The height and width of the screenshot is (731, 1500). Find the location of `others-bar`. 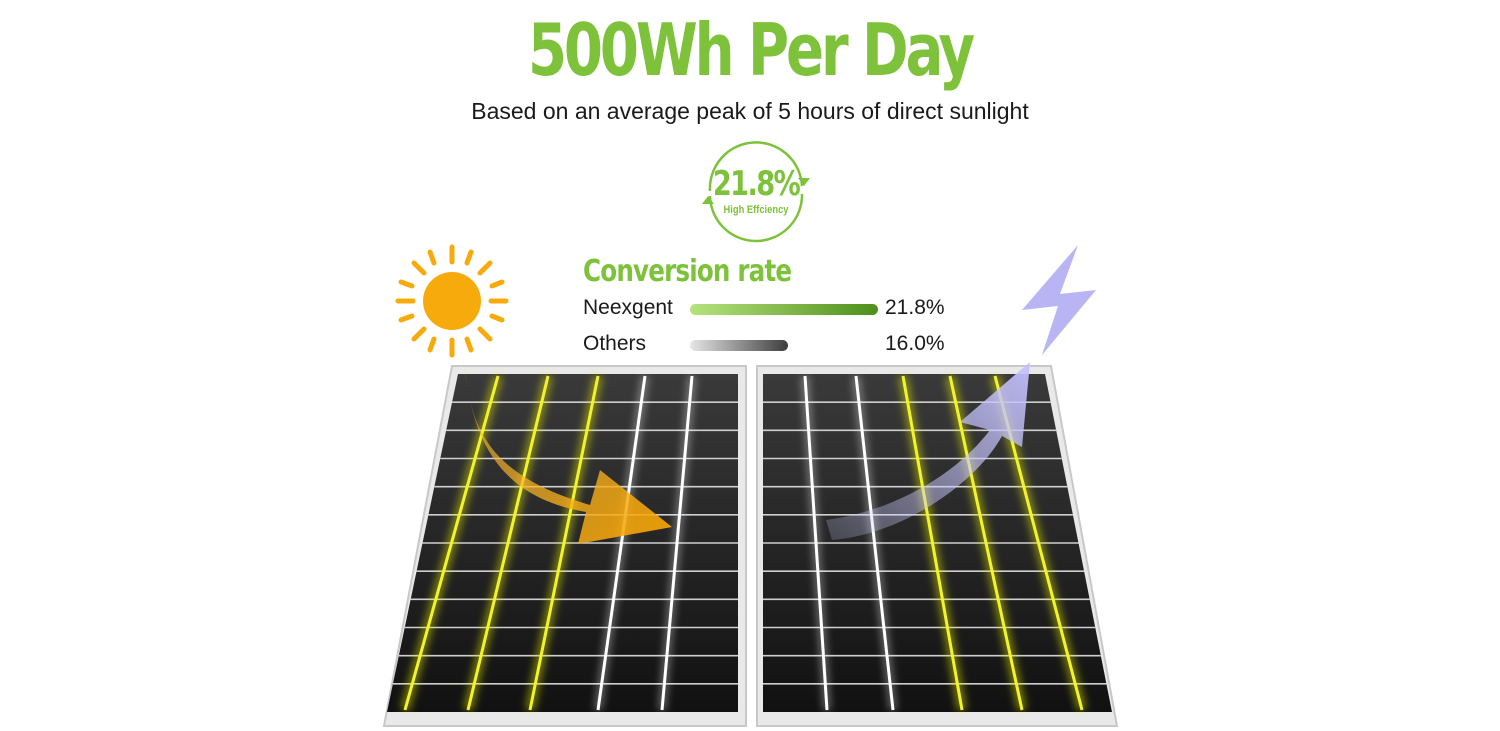

others-bar is located at coordinates (739, 345).